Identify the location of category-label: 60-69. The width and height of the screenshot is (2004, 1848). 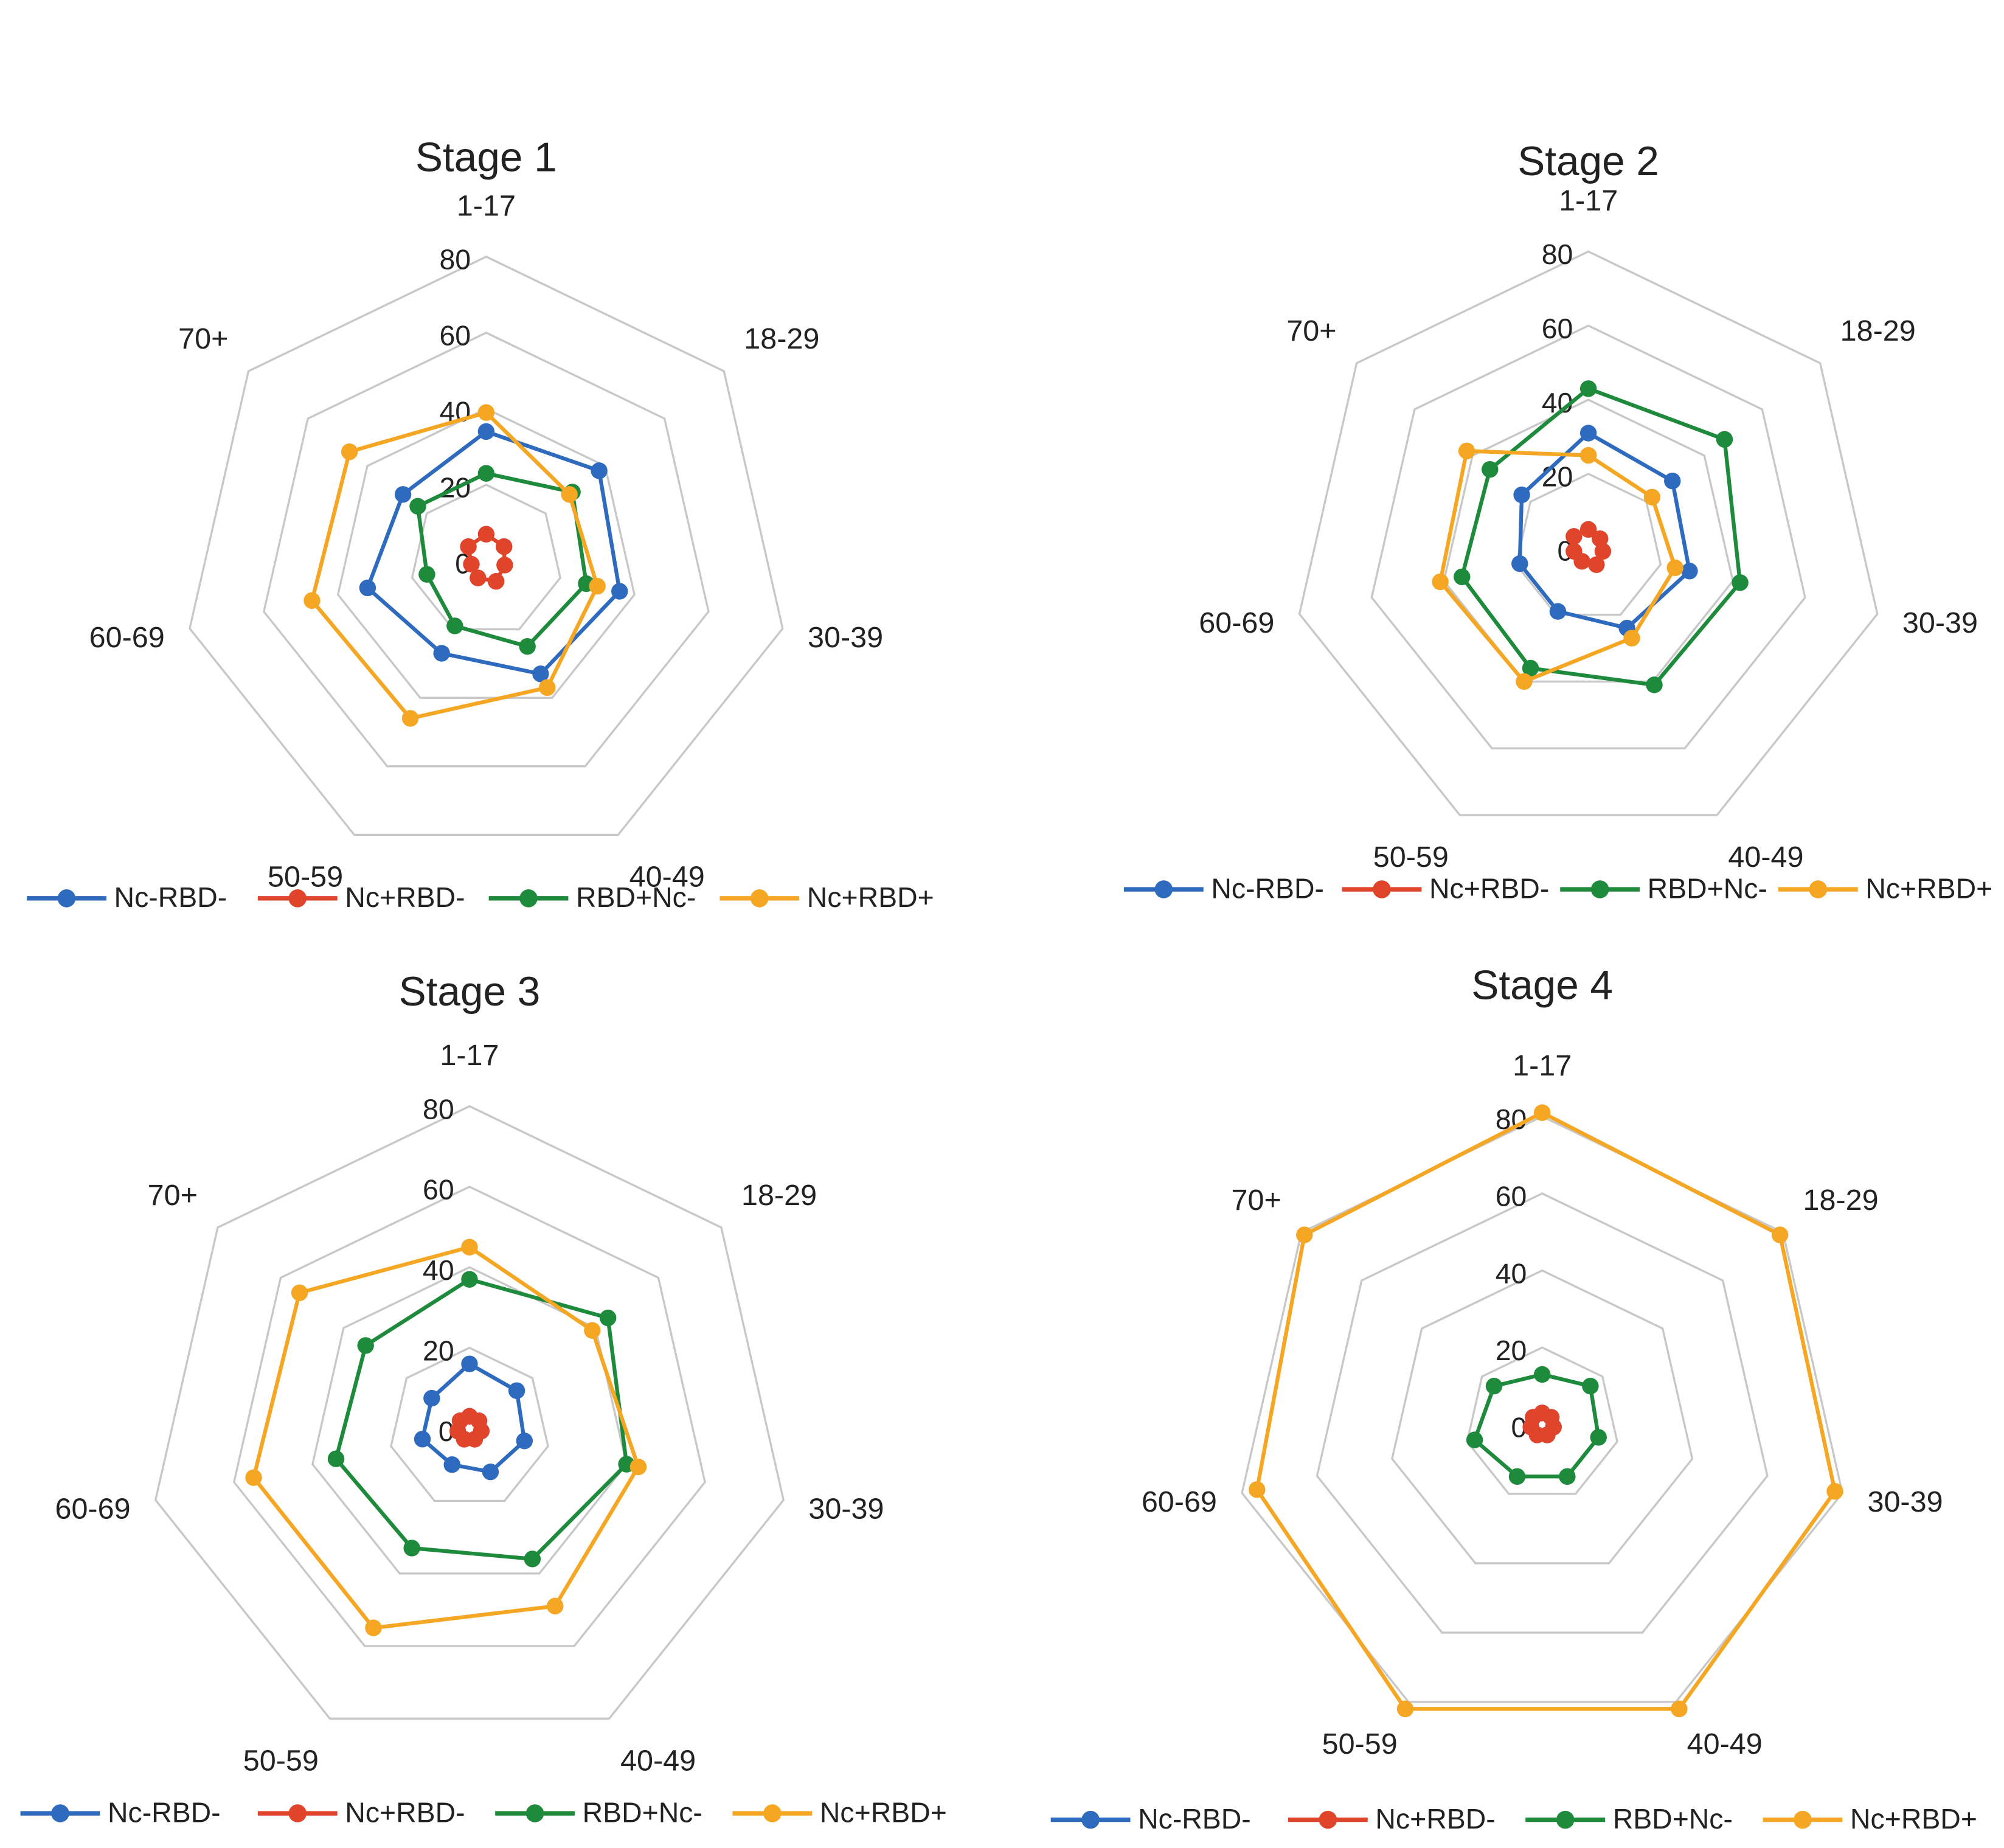
(1179, 1501).